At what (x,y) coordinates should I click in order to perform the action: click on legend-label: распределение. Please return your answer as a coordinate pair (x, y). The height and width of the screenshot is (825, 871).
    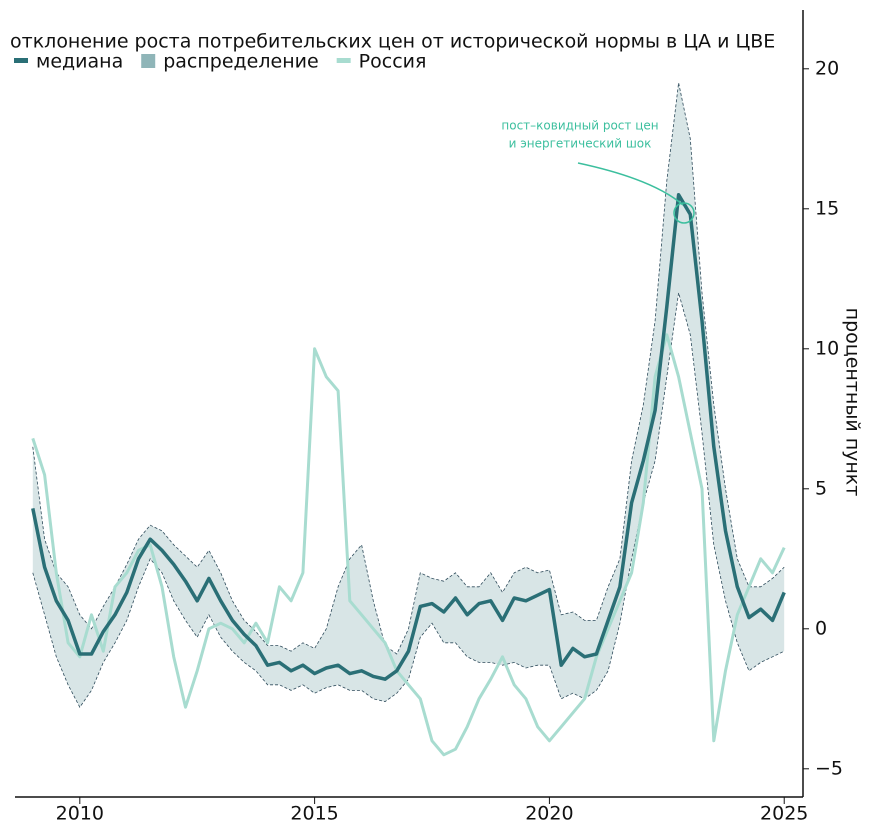
    Looking at the image, I should click on (240, 62).